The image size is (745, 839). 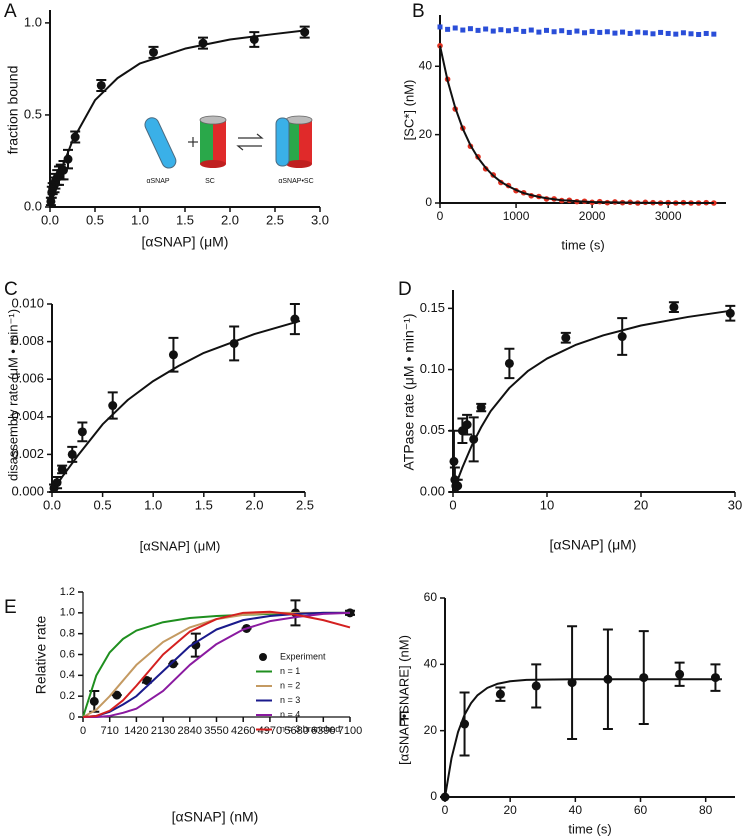 I want to click on y-tick-label: 0.8, so click(x=67, y=634).